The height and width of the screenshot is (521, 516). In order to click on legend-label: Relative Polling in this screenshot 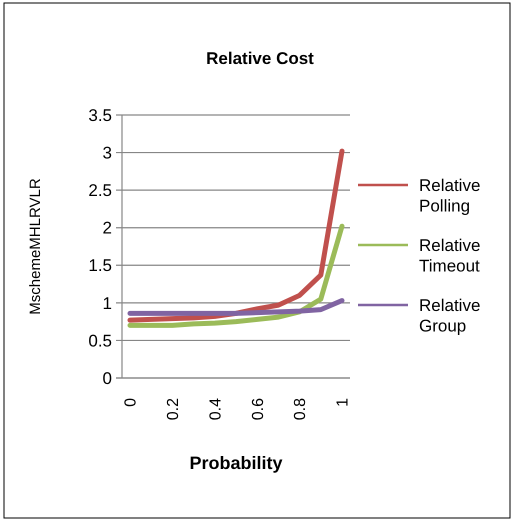, I will do `click(449, 196)`.